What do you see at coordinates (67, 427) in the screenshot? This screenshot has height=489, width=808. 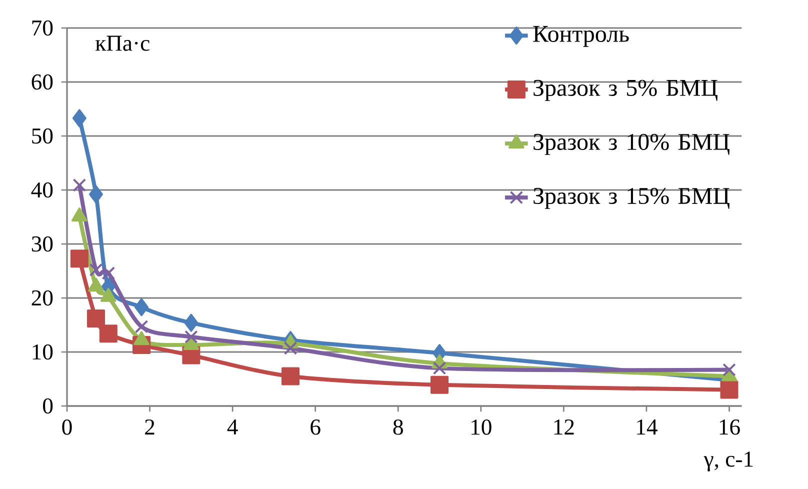 I see `x-tick-label: 0` at bounding box center [67, 427].